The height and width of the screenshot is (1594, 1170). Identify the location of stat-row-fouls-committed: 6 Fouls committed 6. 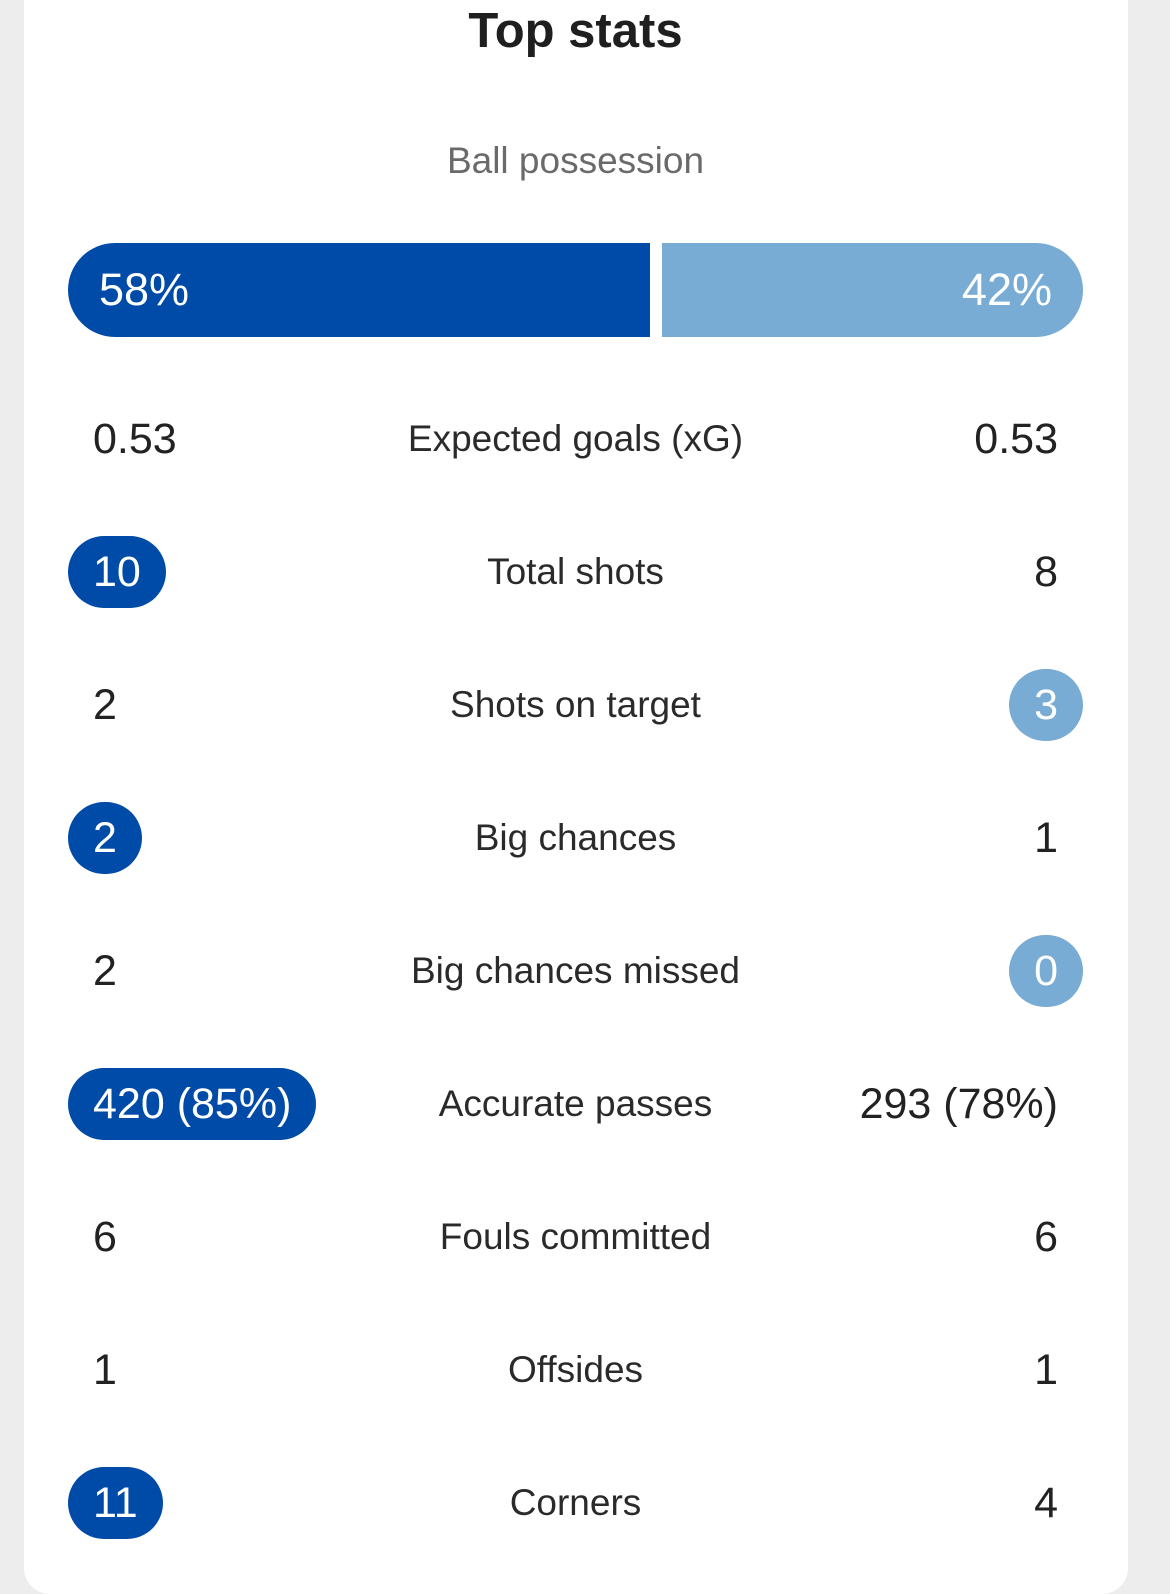
(575, 1237).